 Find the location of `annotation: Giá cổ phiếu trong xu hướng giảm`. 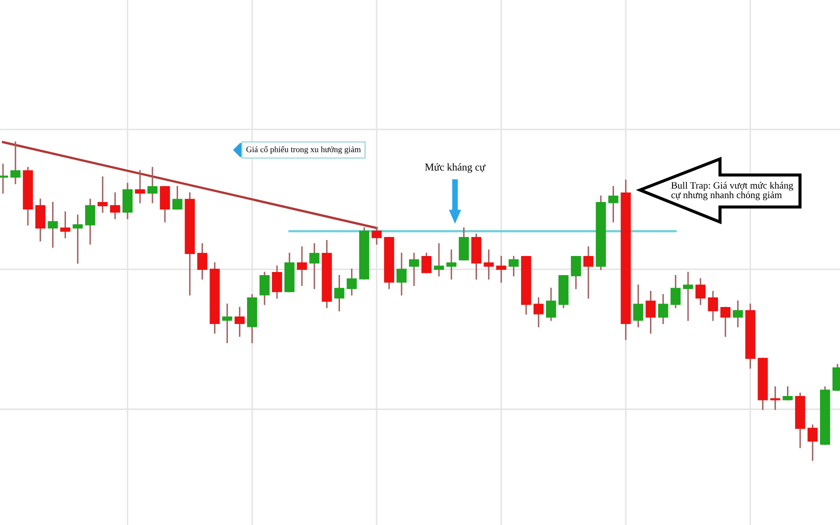

annotation: Giá cổ phiếu trong xu hướng giảm is located at coordinates (303, 150).